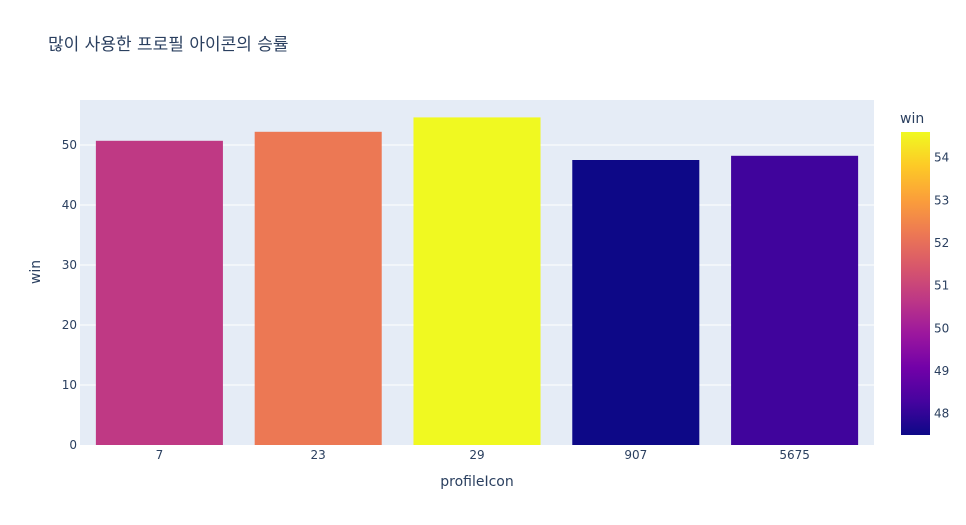 This screenshot has height=525, width=966. Describe the element at coordinates (477, 482) in the screenshot. I see `x-axis-label: profileIcon` at that location.